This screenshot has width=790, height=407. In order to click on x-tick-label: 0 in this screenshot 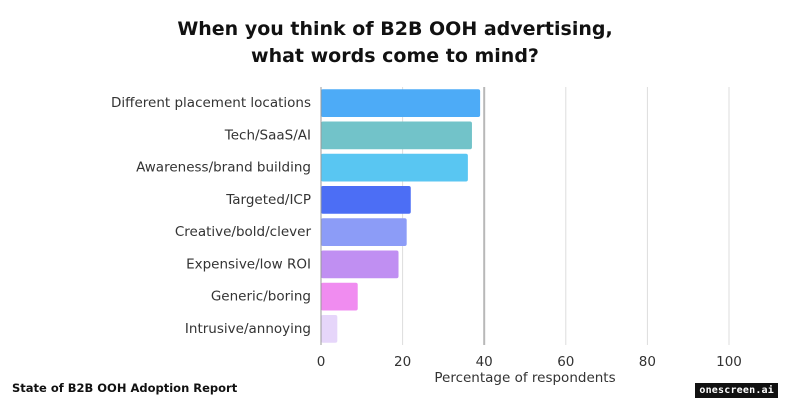, I will do `click(321, 362)`.